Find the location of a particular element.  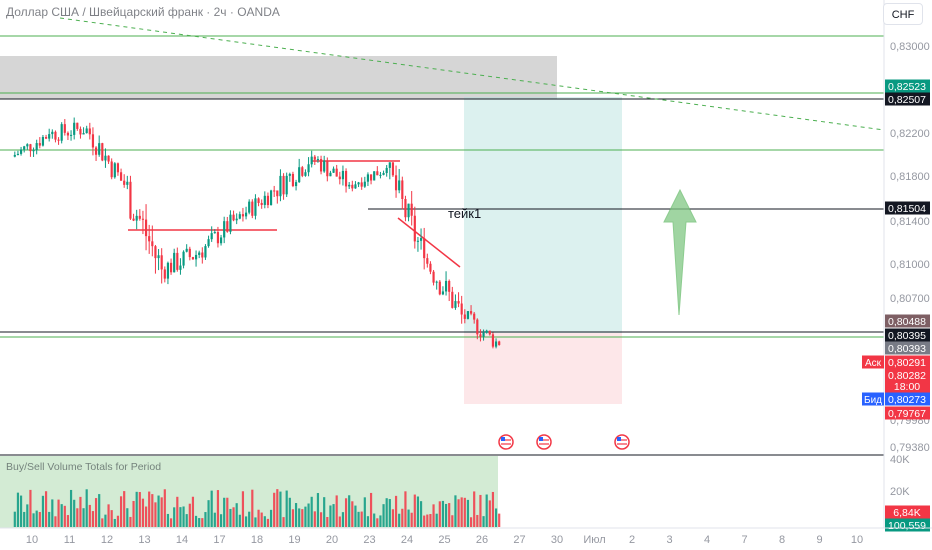

us-flag-event-icon is located at coordinates (622, 442).